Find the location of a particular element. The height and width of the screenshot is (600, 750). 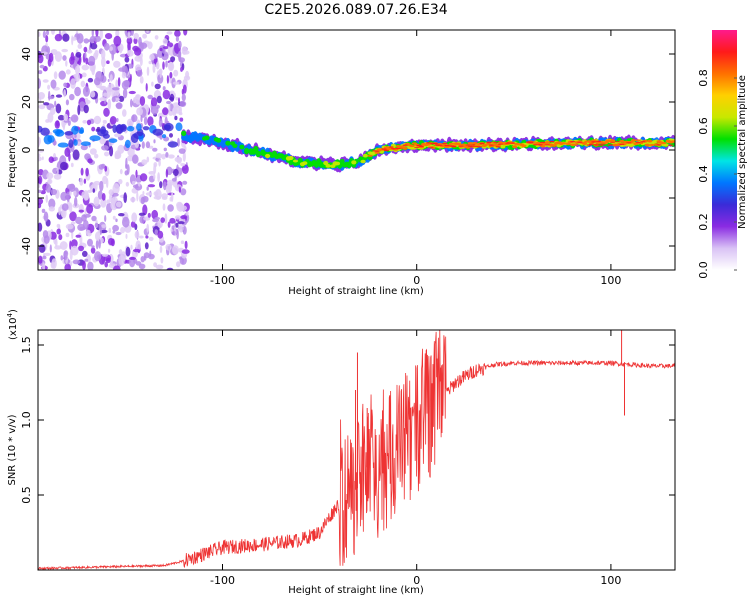

y-tick-label: -40 is located at coordinates (26, 246).